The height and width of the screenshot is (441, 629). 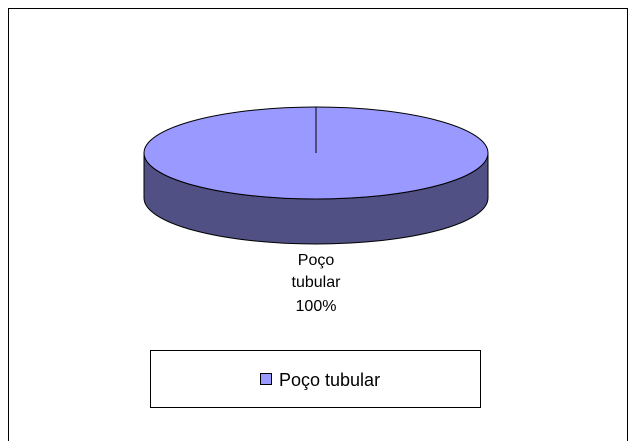 I want to click on legend-box, so click(x=315, y=379).